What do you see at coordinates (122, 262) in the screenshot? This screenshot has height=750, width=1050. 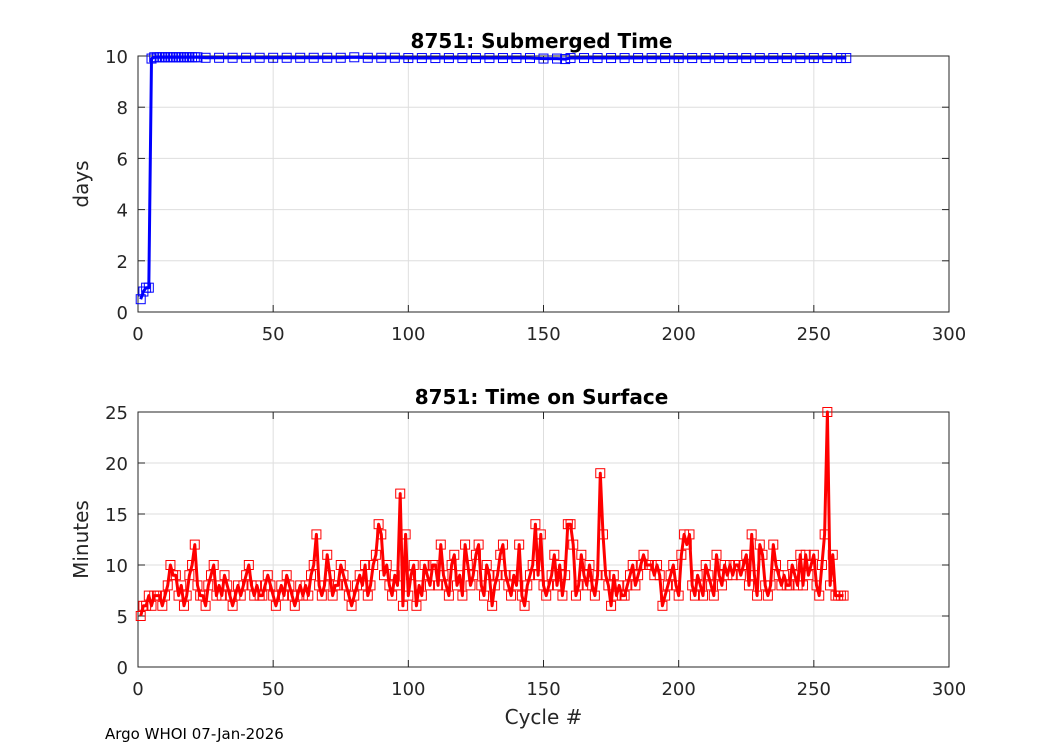 I see `chart1-ytick-label: 2` at bounding box center [122, 262].